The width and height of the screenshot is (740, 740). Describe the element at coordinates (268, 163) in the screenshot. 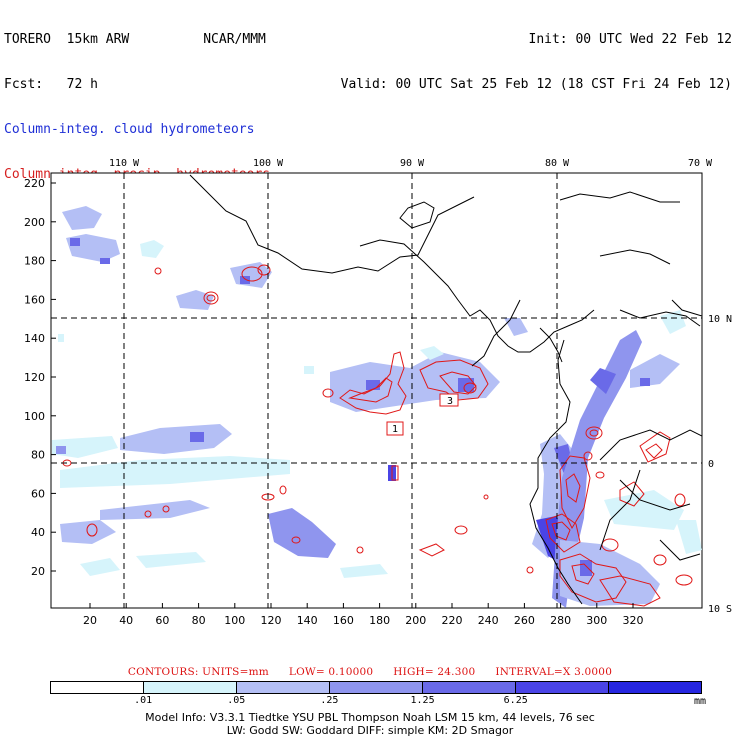

I see `longitude-label: 100 W` at that location.